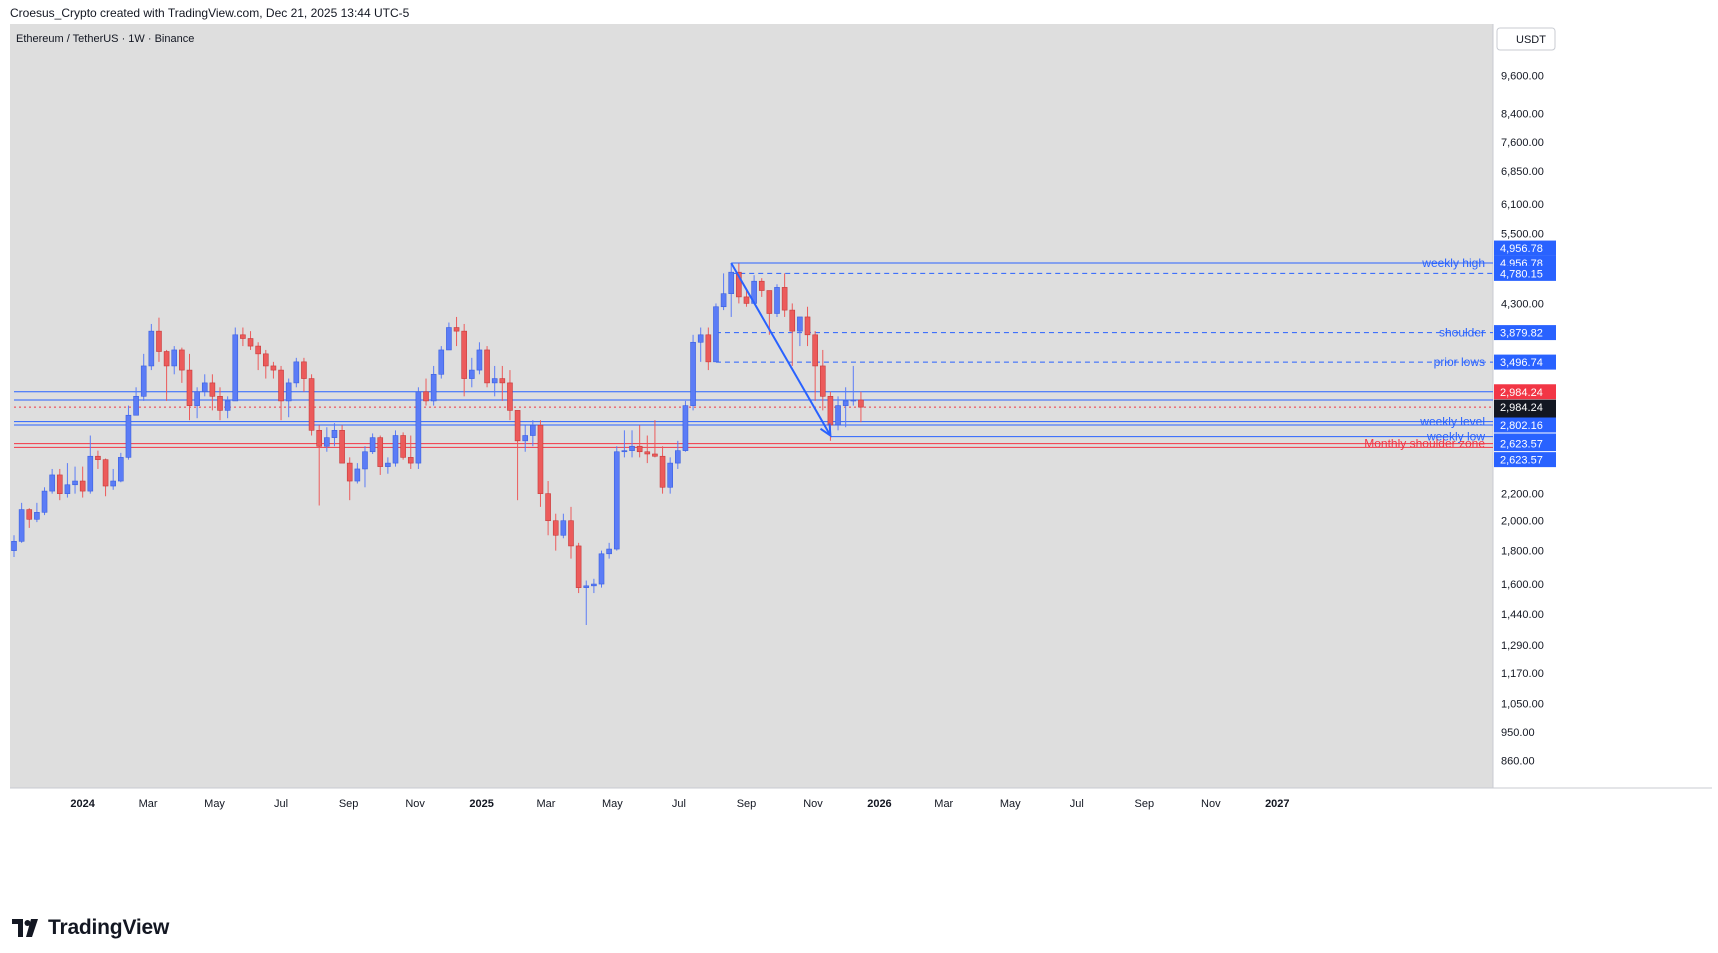 Image resolution: width=1718 pixels, height=953 pixels. Describe the element at coordinates (90, 928) in the screenshot. I see `tradingview-brand: TradingView` at that location.